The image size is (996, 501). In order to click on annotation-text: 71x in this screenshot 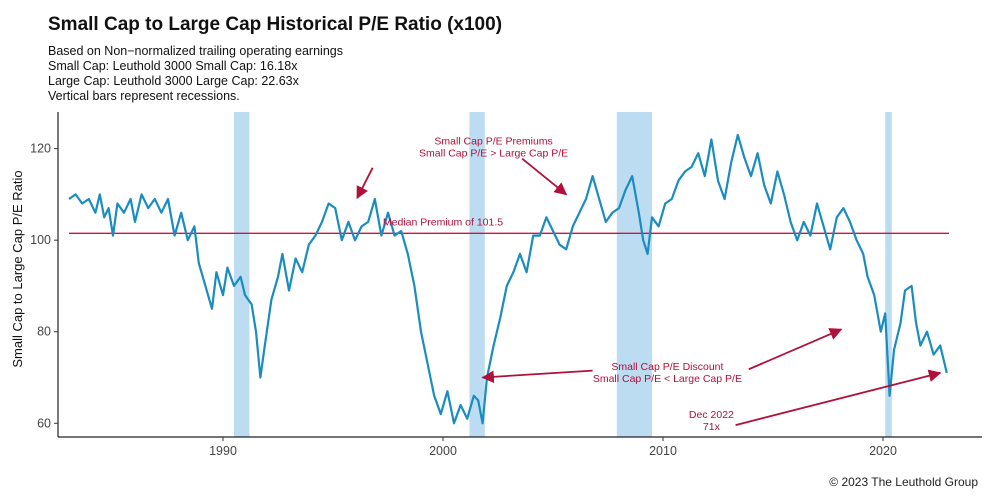, I will do `click(712, 427)`.